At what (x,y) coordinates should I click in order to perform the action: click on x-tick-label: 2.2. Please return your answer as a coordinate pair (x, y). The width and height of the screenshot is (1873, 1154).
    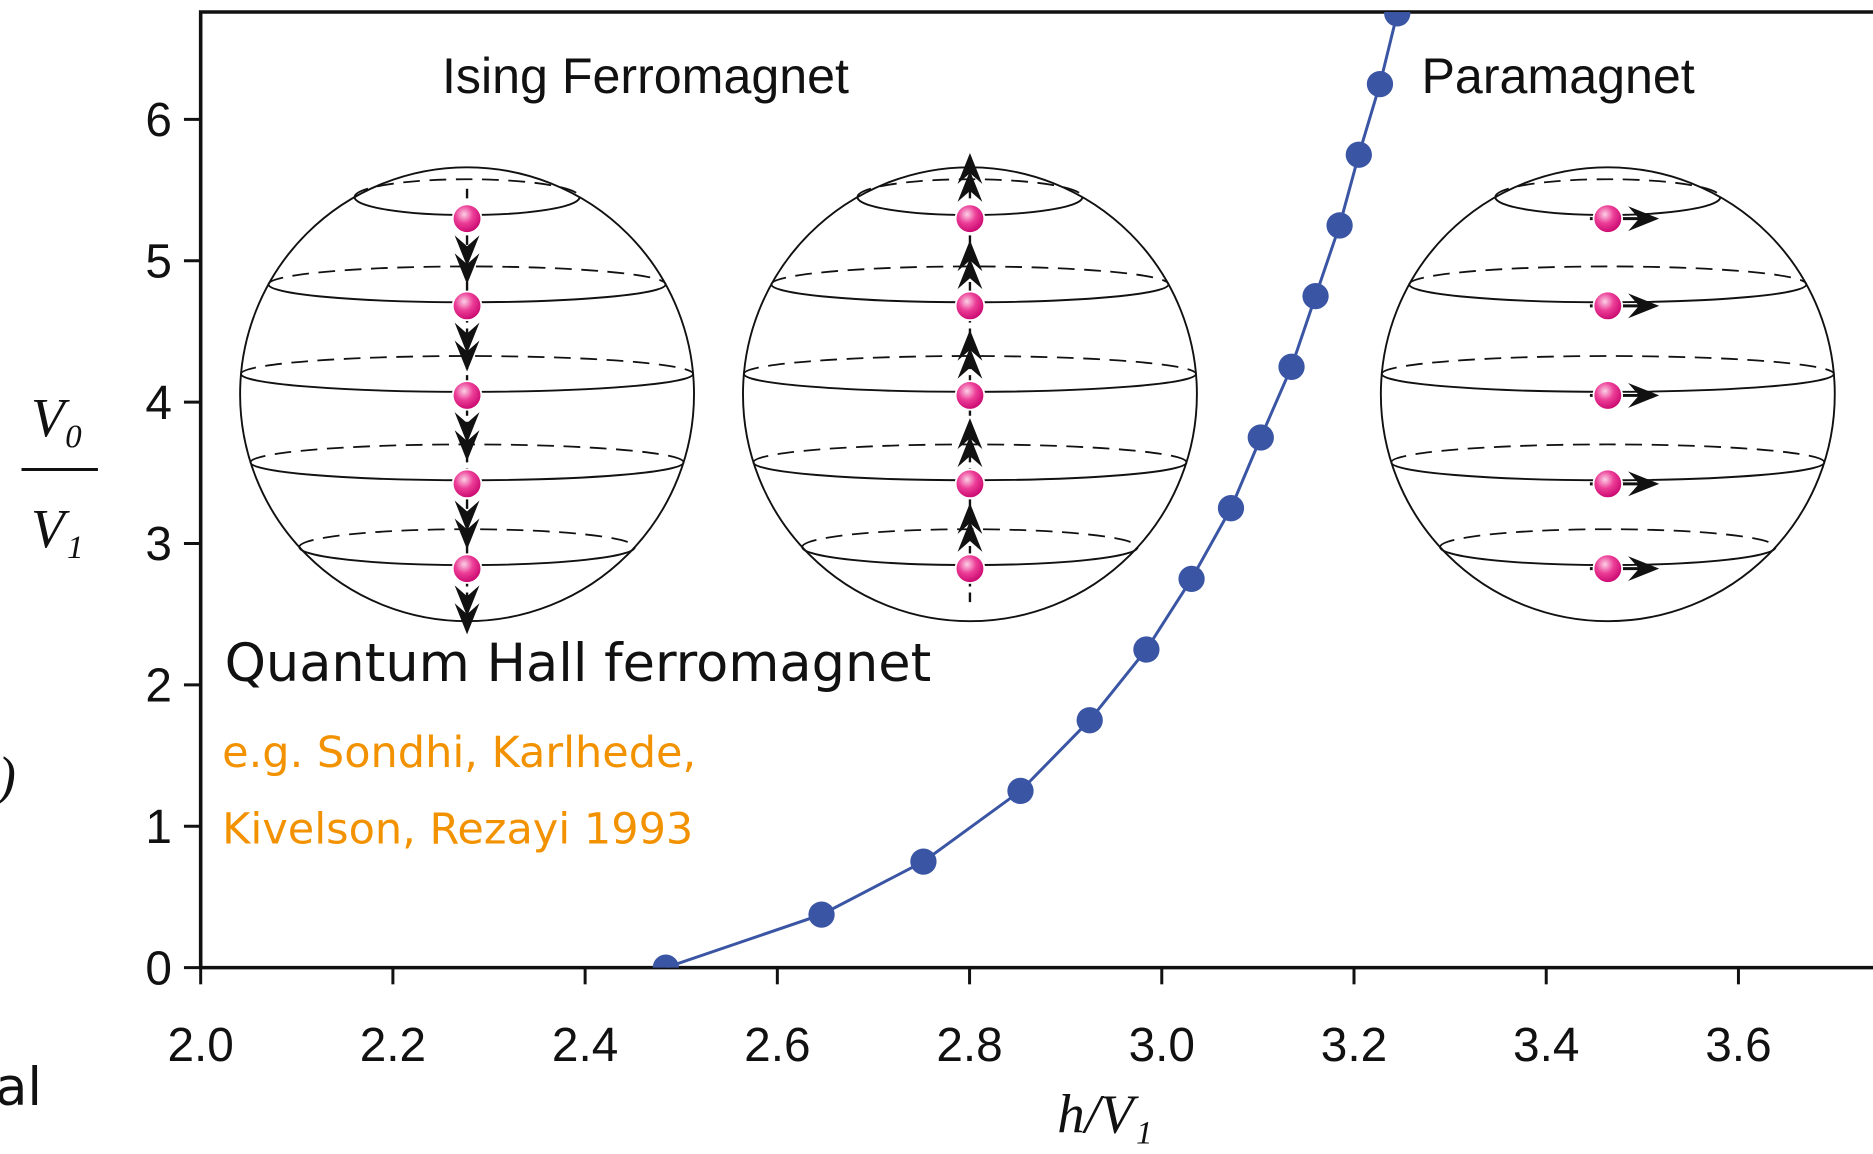
    Looking at the image, I should click on (393, 1045).